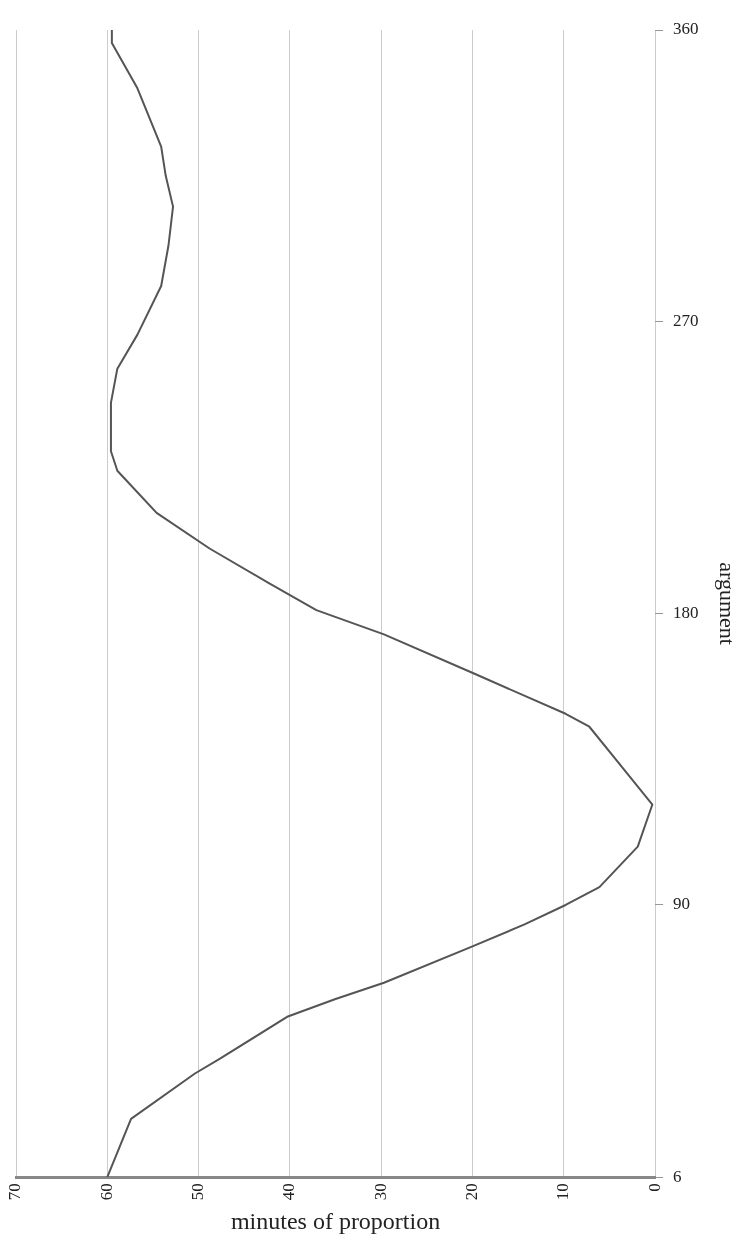  Describe the element at coordinates (686, 29) in the screenshot. I see `y-tick-label: 360` at that location.